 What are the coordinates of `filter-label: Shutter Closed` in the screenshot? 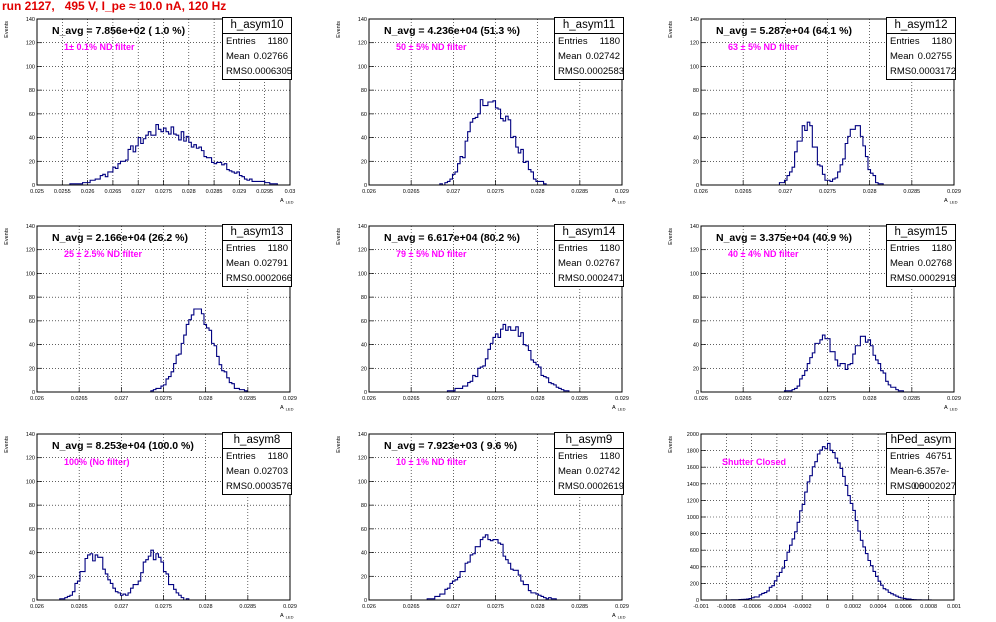 It's located at (754, 462).